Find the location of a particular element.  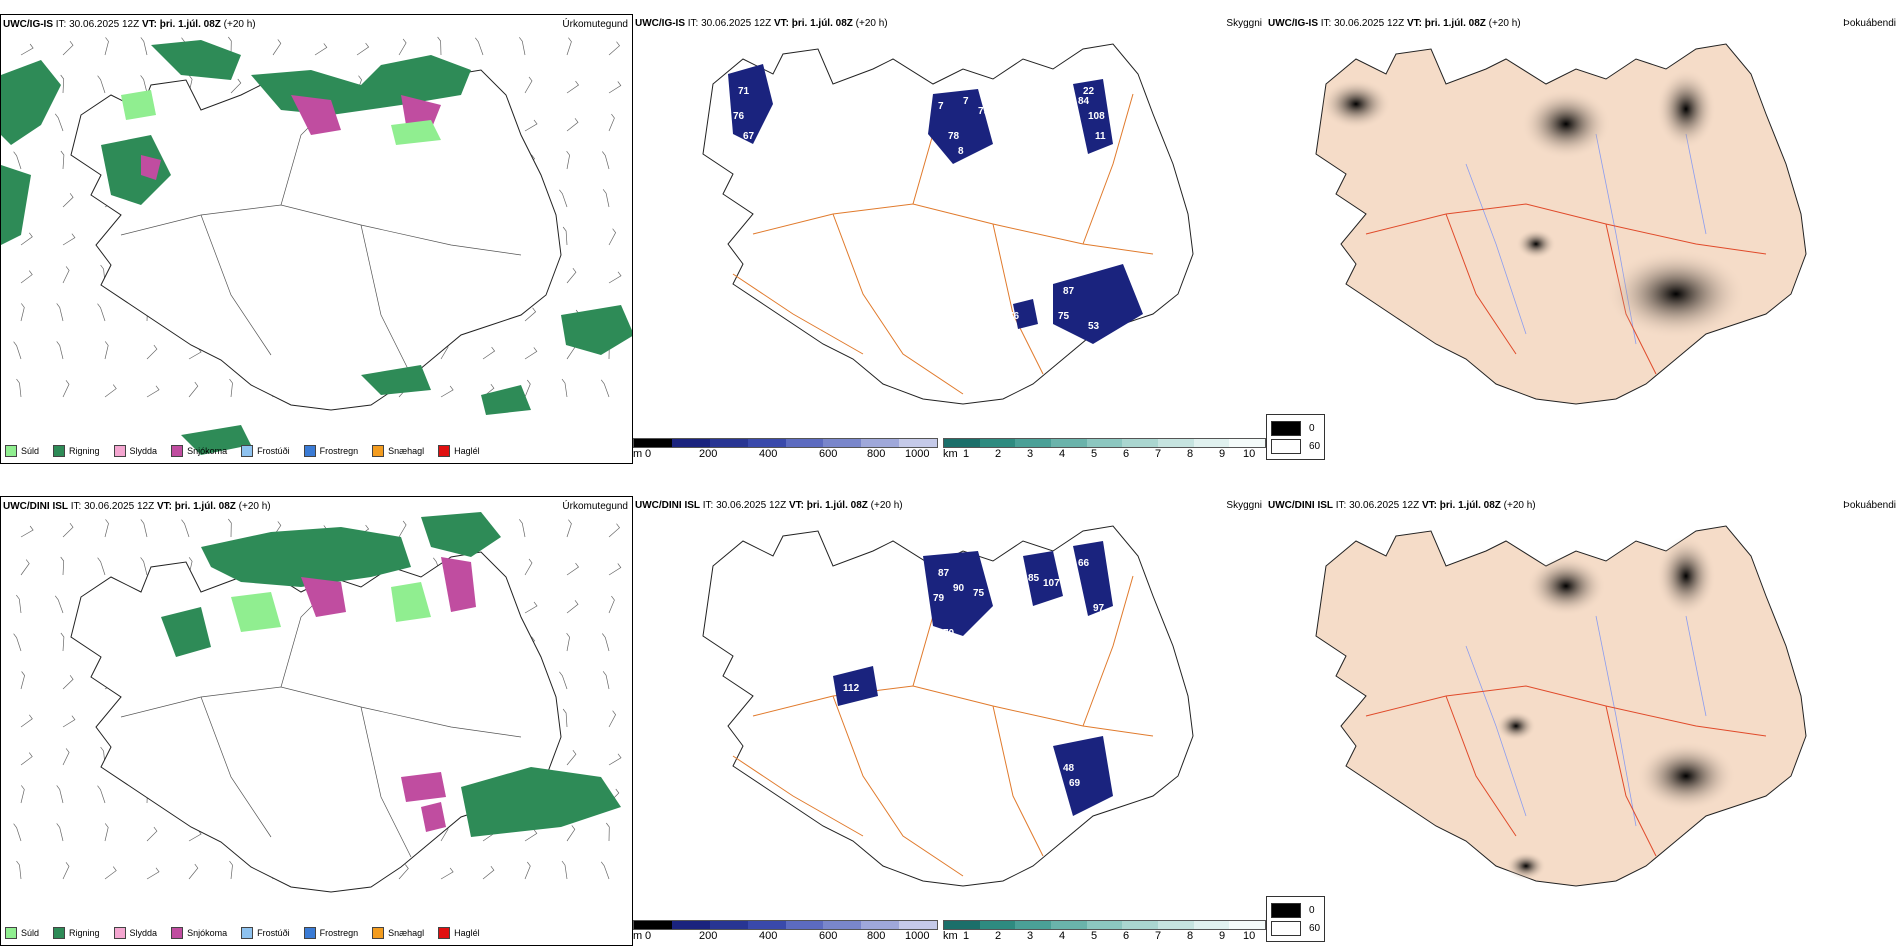

legend-label: Snæhagl is located at coordinates (406, 933).